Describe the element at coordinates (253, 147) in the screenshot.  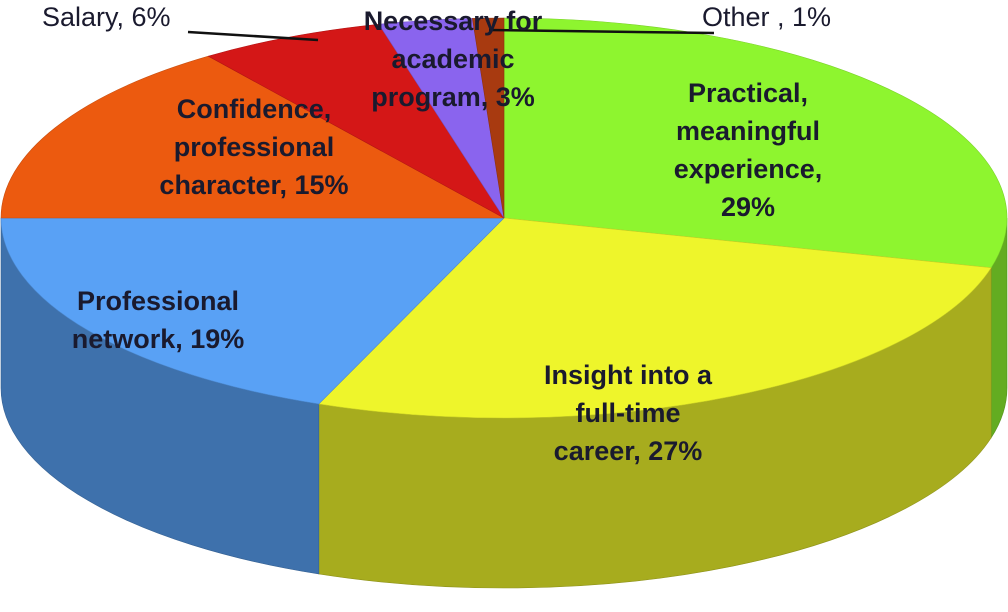
I see `slice-label-confidence-professional-character: Confidence, professional character, 15%` at that location.